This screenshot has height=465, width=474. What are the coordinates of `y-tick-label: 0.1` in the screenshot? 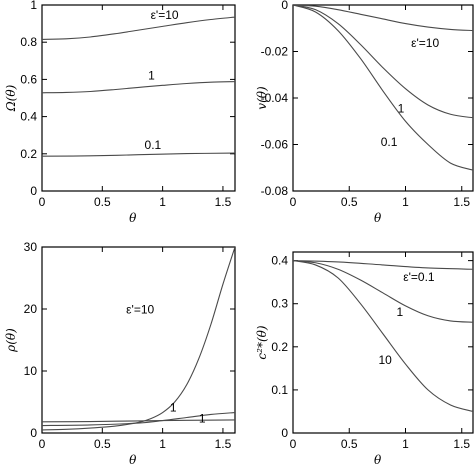 It's located at (279, 390).